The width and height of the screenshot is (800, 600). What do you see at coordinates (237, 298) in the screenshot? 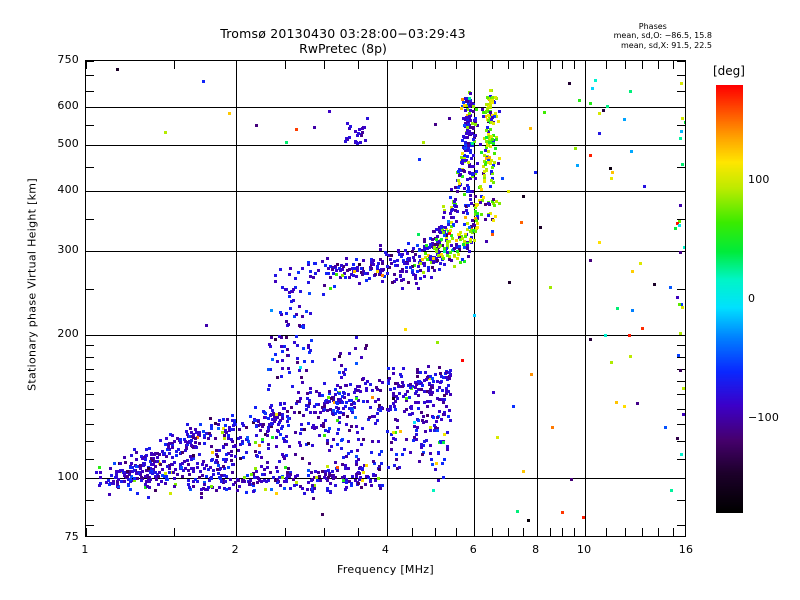
I see `x-gridline` at bounding box center [237, 298].